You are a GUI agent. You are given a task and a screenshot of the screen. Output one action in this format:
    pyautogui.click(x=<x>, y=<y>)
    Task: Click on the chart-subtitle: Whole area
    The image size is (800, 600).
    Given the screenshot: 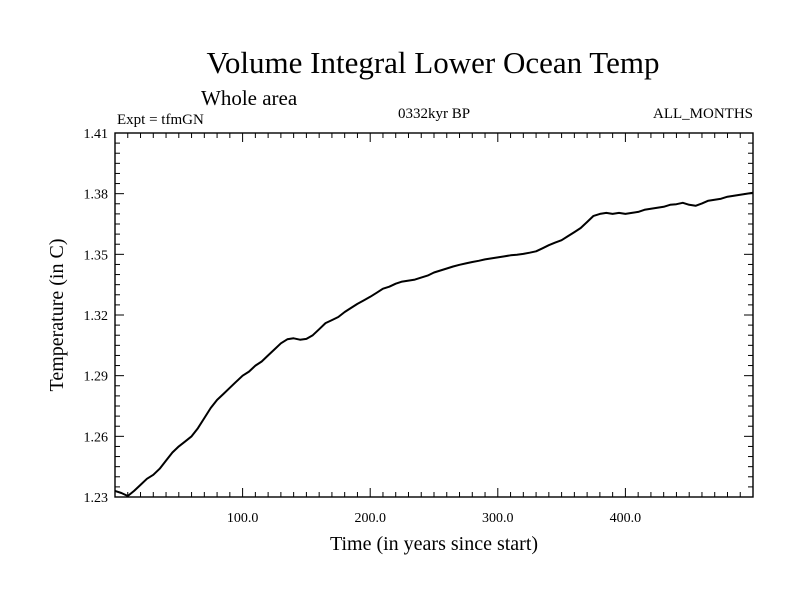 What is the action you would take?
    pyautogui.click(x=249, y=98)
    